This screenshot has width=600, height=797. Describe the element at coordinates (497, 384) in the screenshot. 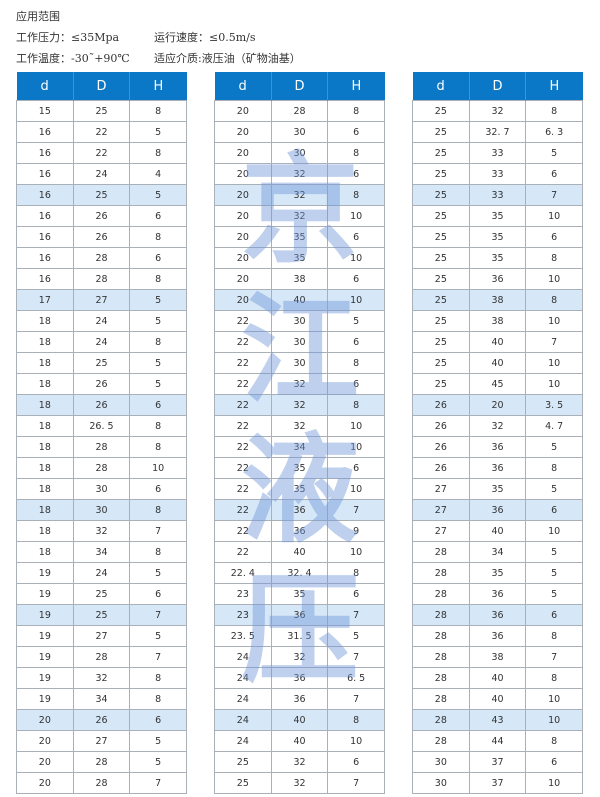

I see `table-cell: 45` at that location.